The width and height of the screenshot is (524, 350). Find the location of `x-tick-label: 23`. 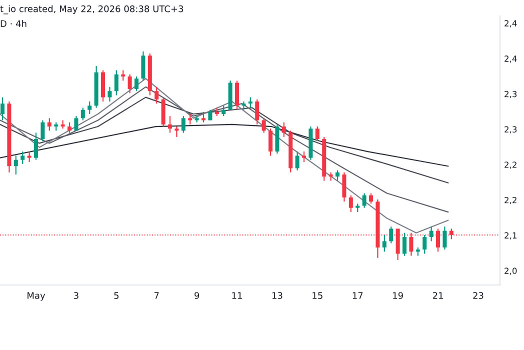

x-tick-label: 23 is located at coordinates (478, 295).